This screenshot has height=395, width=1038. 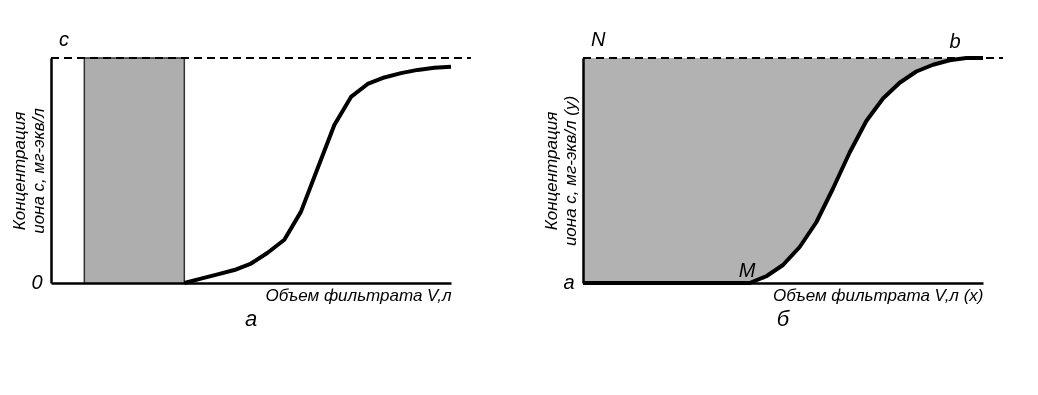 What do you see at coordinates (28, 170) in the screenshot?
I see `y-axis-title: Концентрация иона c, мг-экв/л` at bounding box center [28, 170].